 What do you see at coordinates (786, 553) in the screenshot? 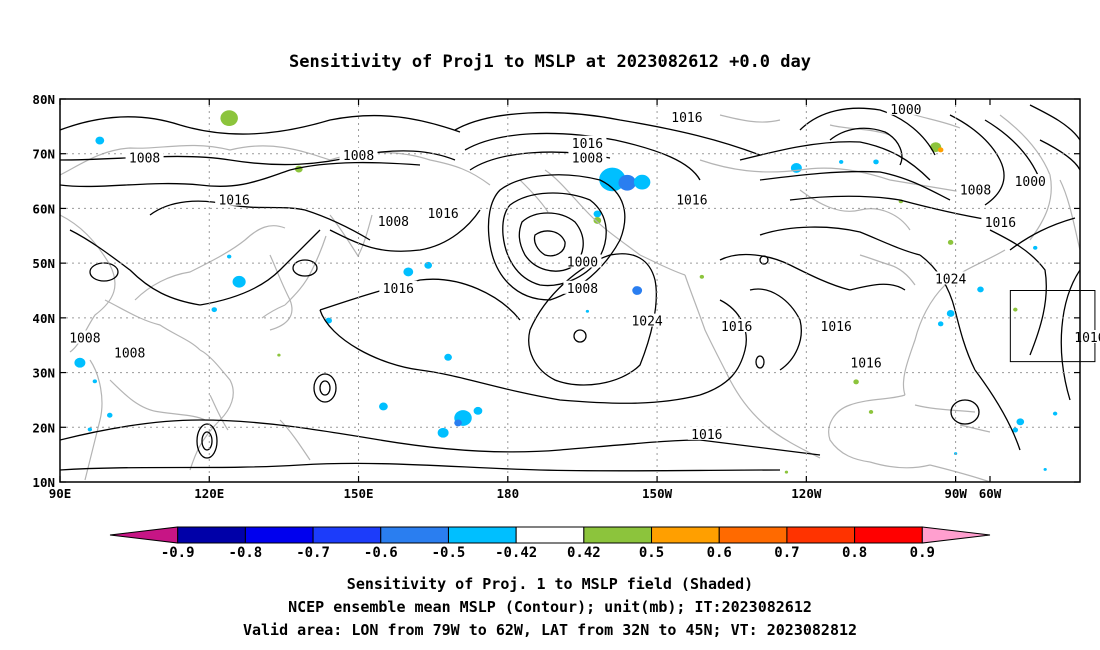
I see `colorbar-label: 0.7` at bounding box center [786, 553].